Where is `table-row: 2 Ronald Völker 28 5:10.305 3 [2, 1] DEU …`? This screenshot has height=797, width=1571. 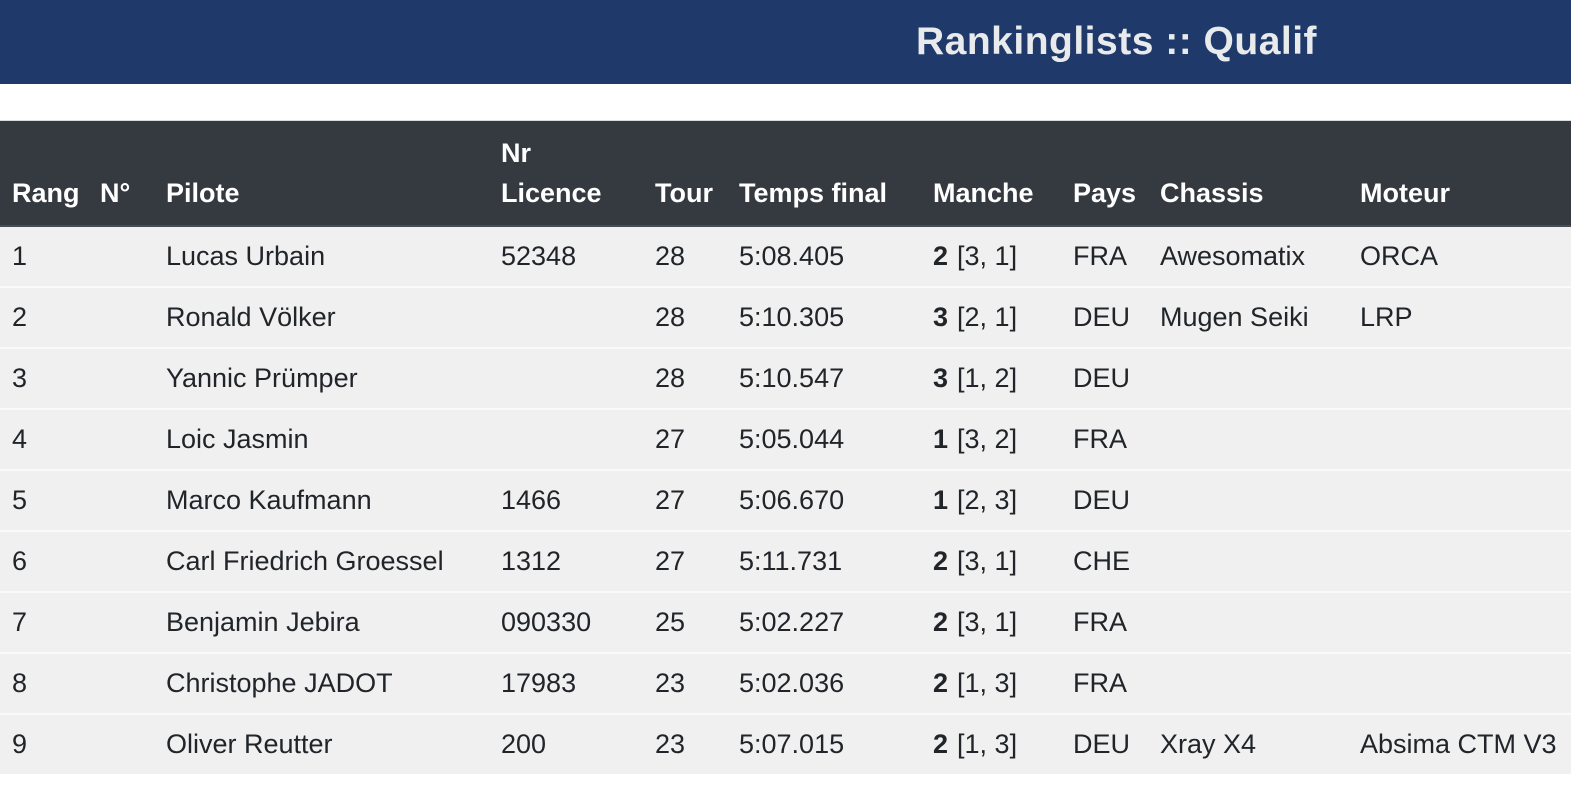
table-row: 2 Ronald Völker 28 5:10.305 3 [2, 1] DEU … is located at coordinates (785, 317).